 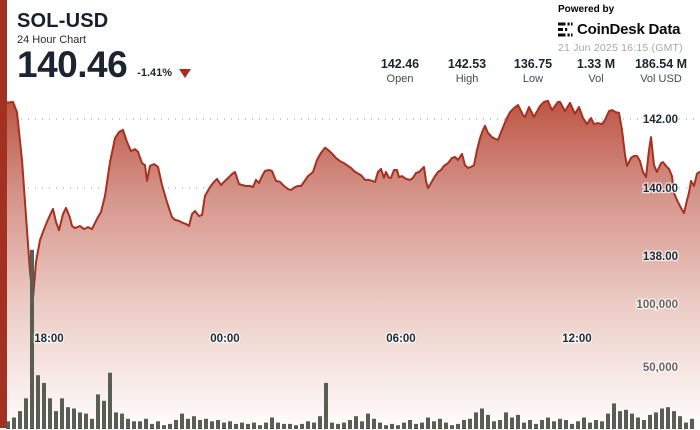 What do you see at coordinates (400, 79) in the screenshot?
I see `stat-open-label: Open` at bounding box center [400, 79].